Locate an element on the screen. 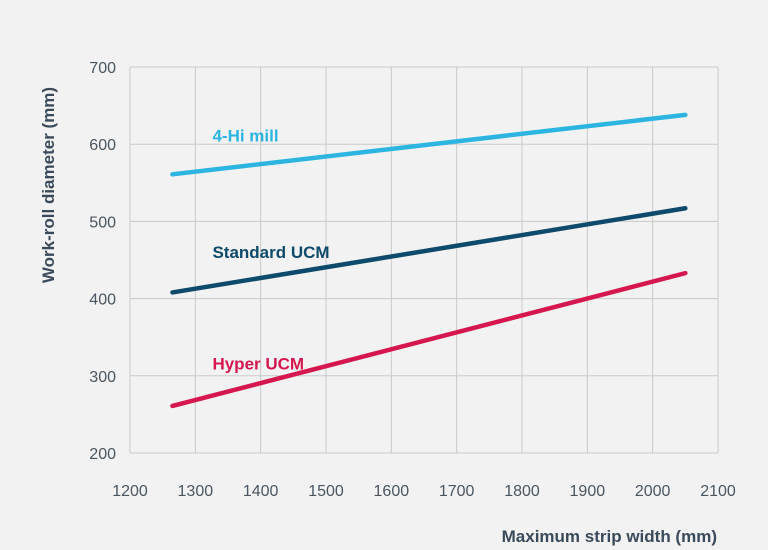  x-tick-label: 1500 is located at coordinates (326, 491).